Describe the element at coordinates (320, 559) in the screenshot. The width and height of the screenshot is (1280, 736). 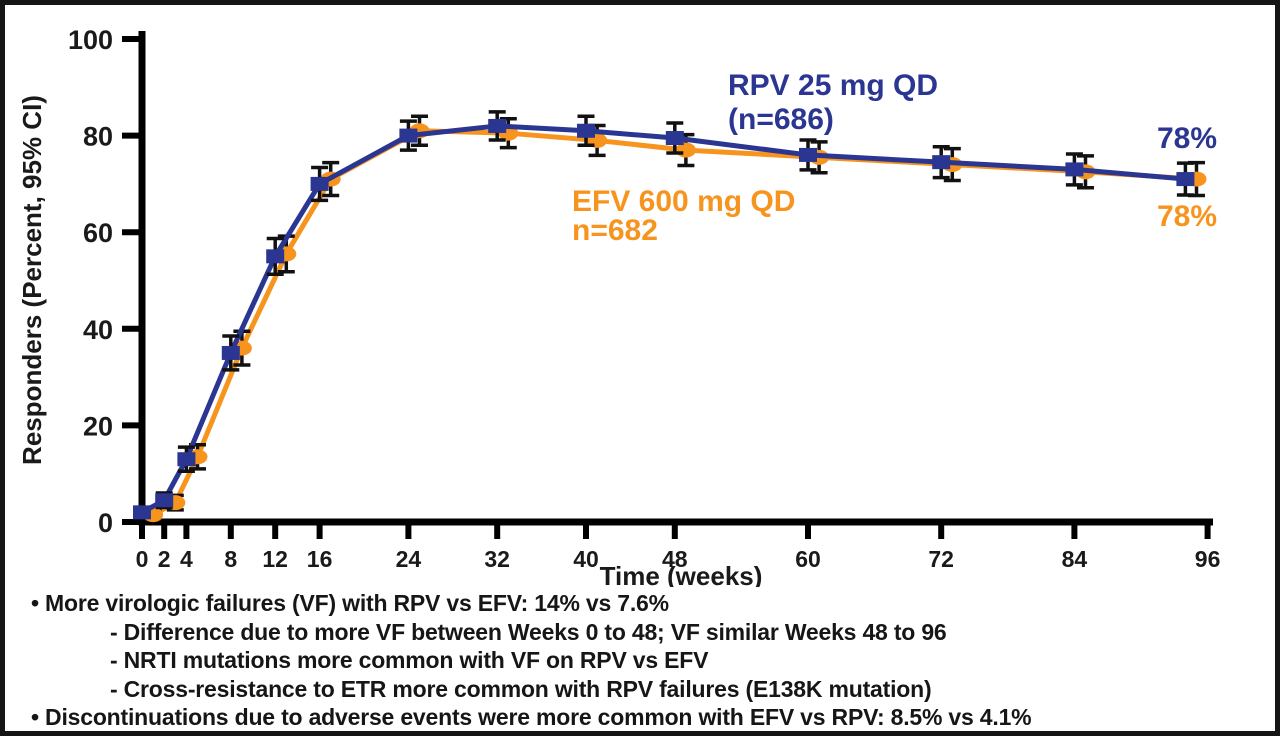
I see `x-tick-label: 16` at that location.